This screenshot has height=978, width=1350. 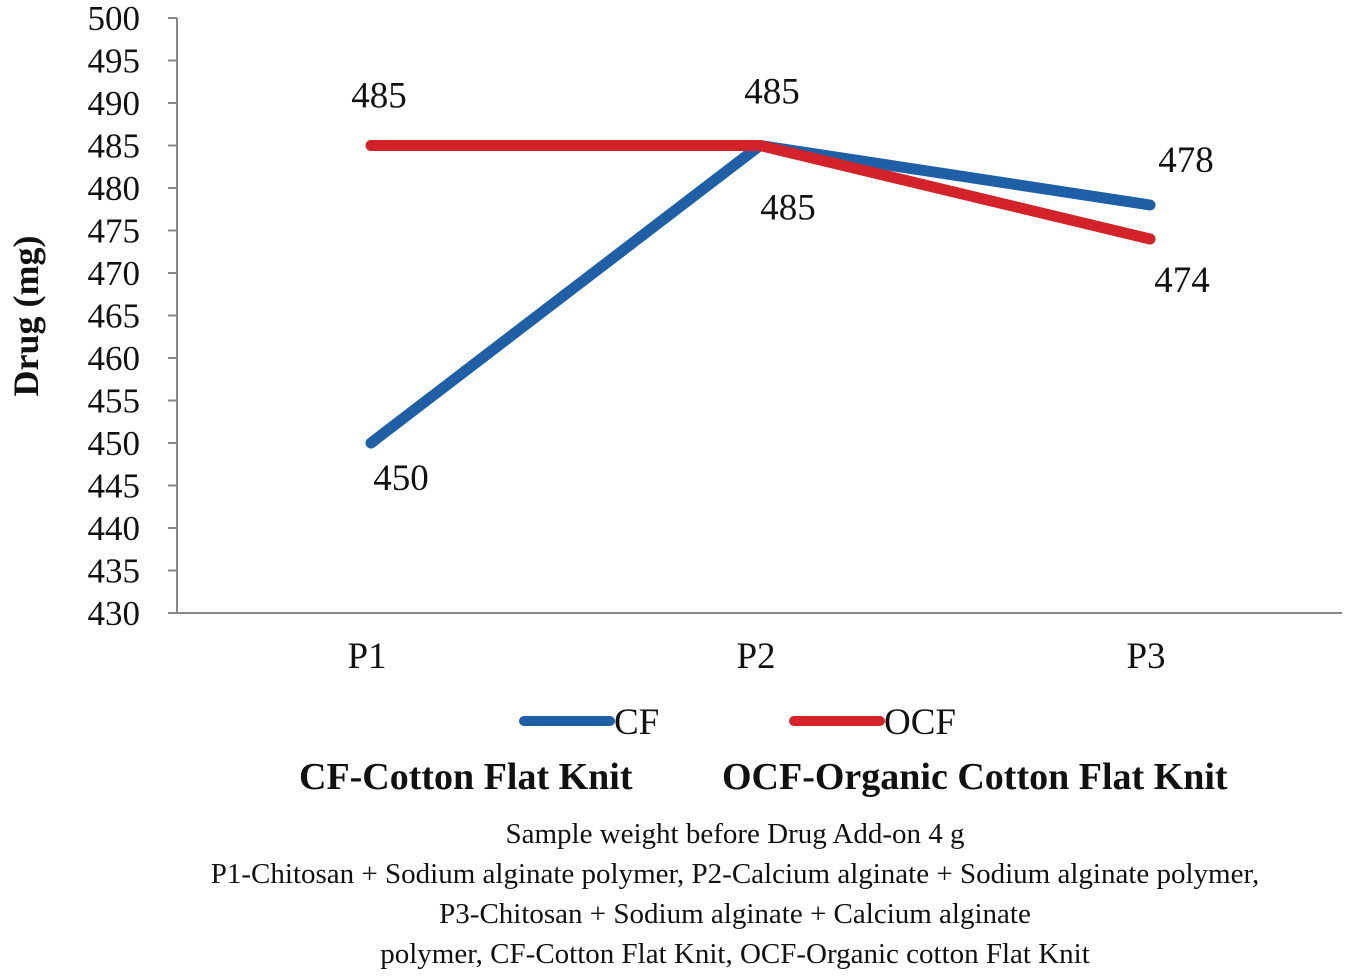 What do you see at coordinates (114, 528) in the screenshot?
I see `y-tick-label: 440` at bounding box center [114, 528].